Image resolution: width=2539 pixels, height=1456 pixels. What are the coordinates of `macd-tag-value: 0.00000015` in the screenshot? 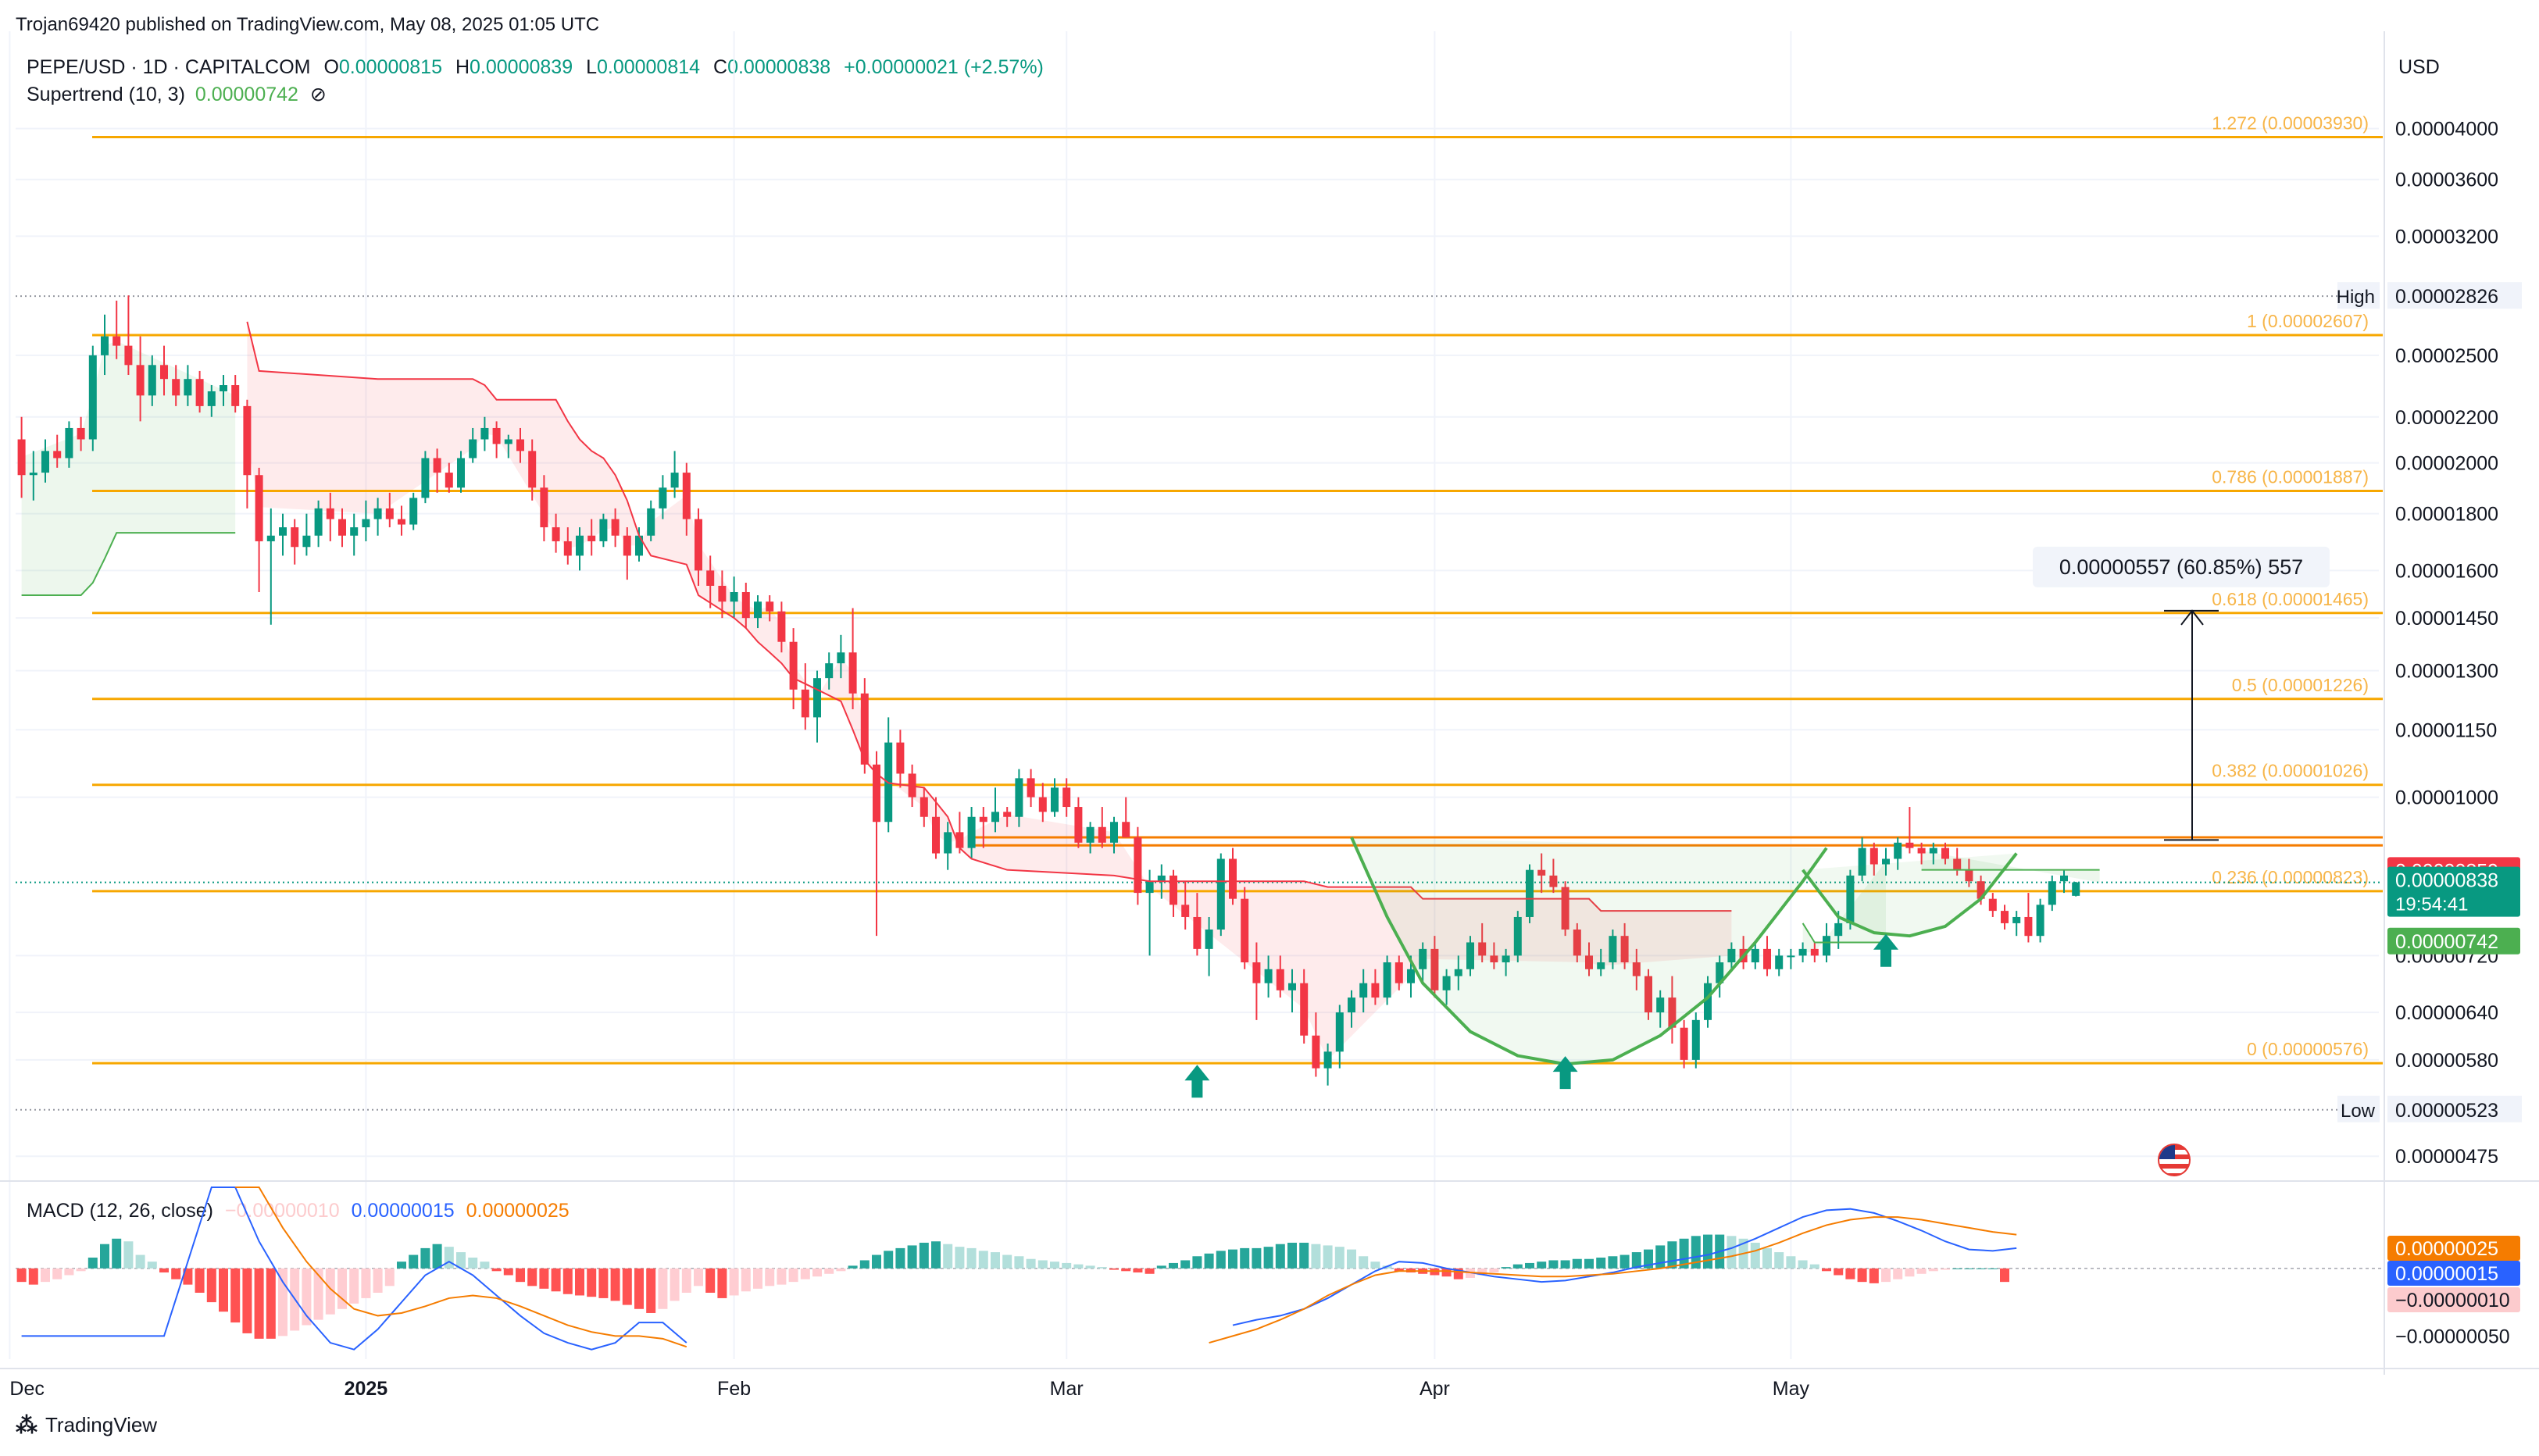 It's located at (2447, 1274).